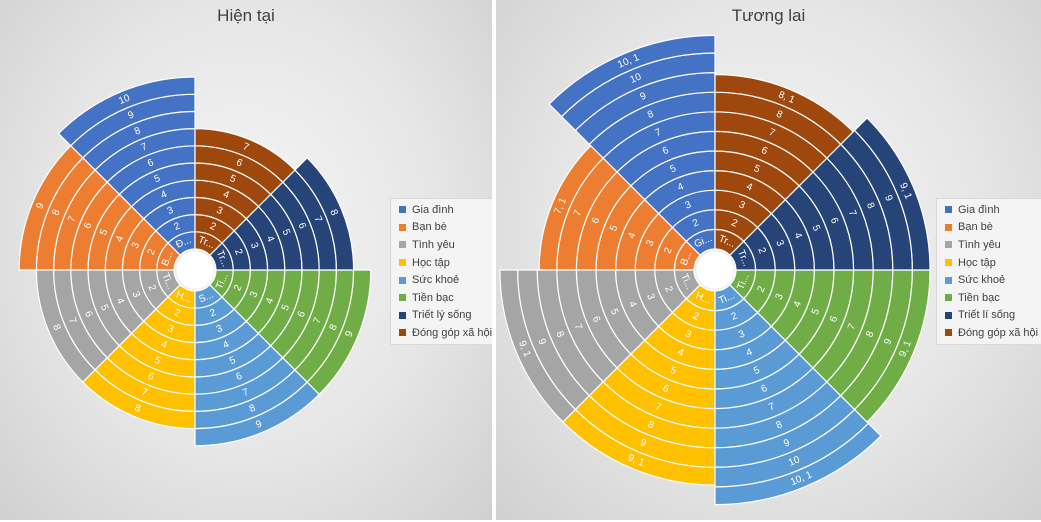 The image size is (1041, 522). Describe the element at coordinates (794, 461) in the screenshot. I see `ring-label: 10` at that location.